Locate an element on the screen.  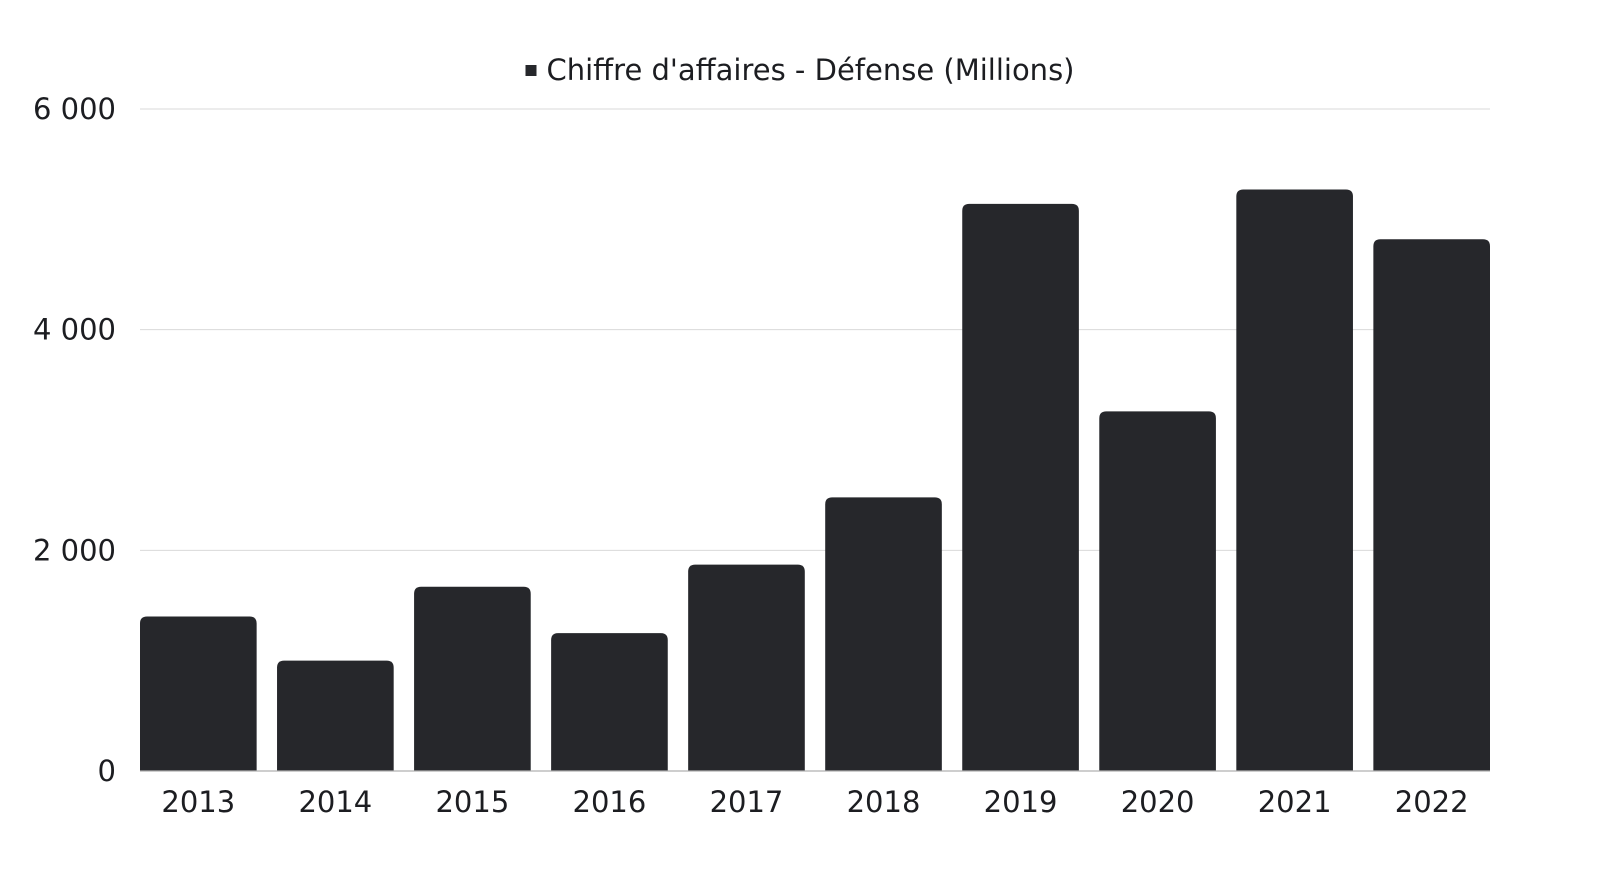
x-tick-label: 2020 is located at coordinates (1158, 802).